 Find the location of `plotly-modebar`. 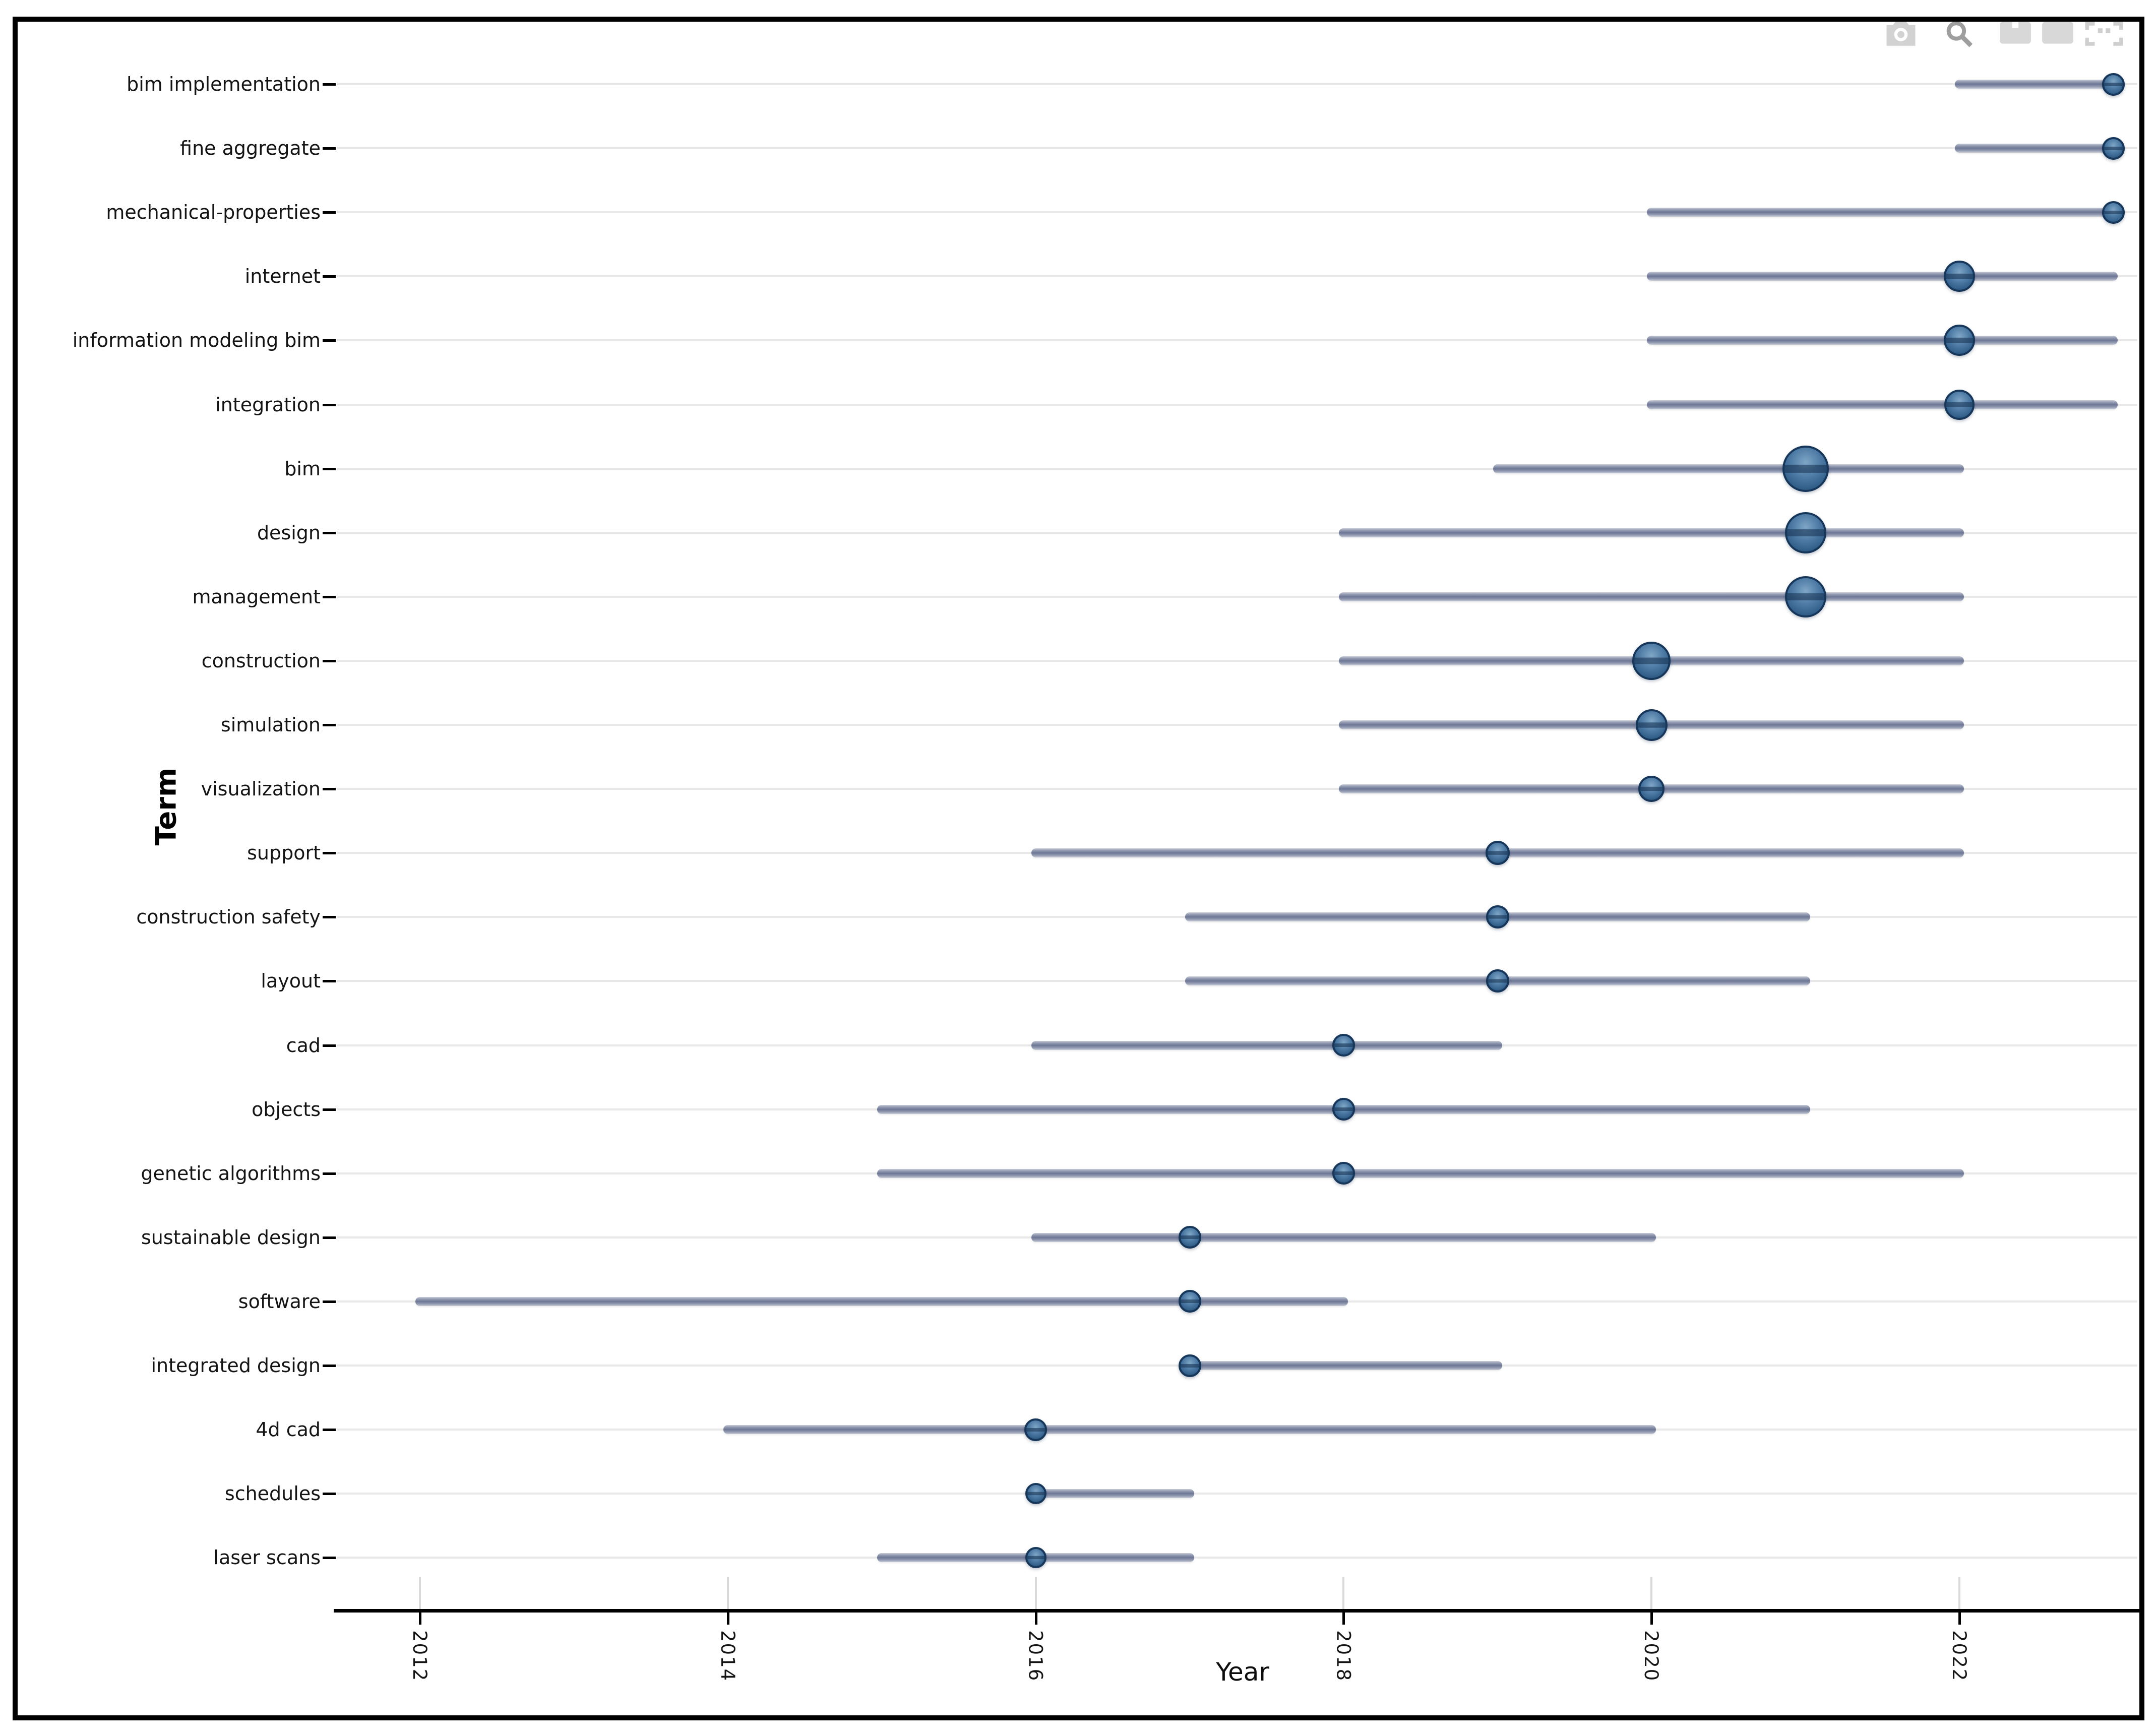

plotly-modebar is located at coordinates (1078, 35).